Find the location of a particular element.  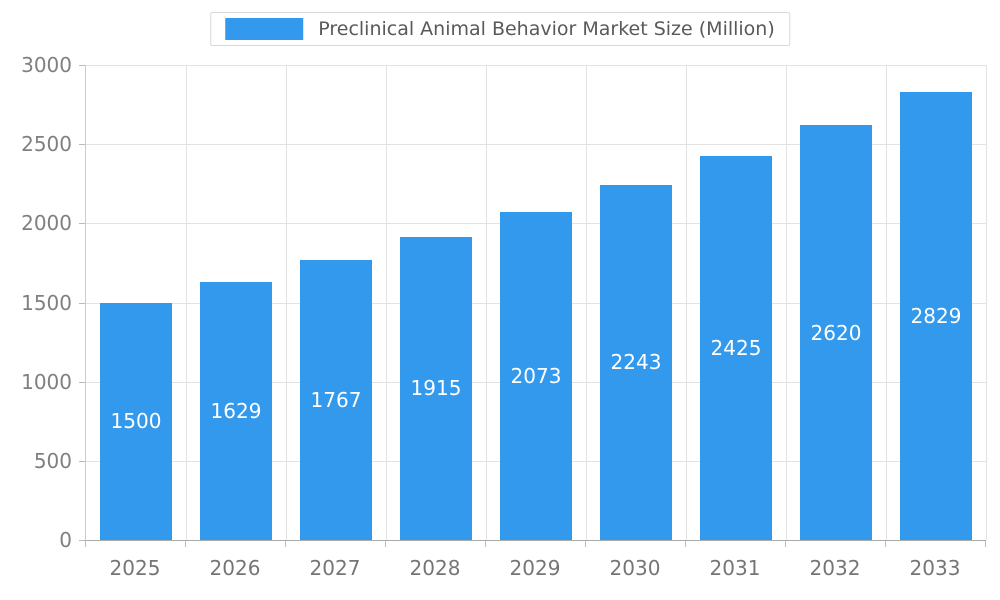

bar-2026: 1629 is located at coordinates (236, 411).